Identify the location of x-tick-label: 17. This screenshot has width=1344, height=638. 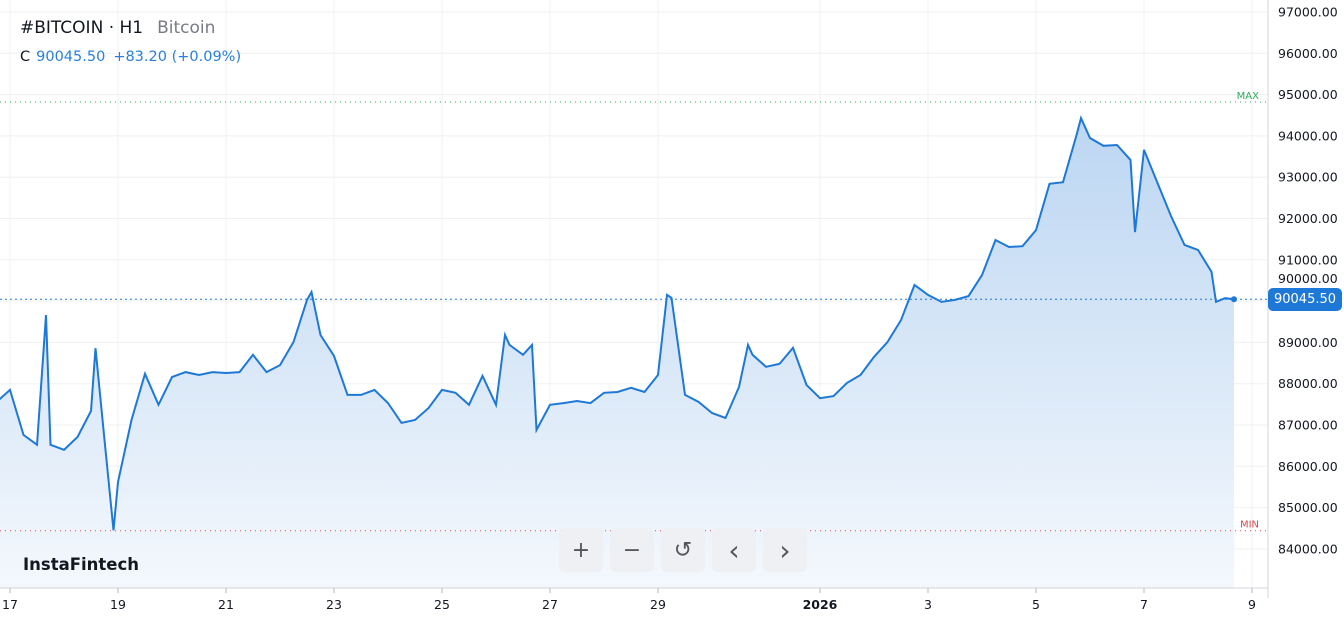
(10, 604).